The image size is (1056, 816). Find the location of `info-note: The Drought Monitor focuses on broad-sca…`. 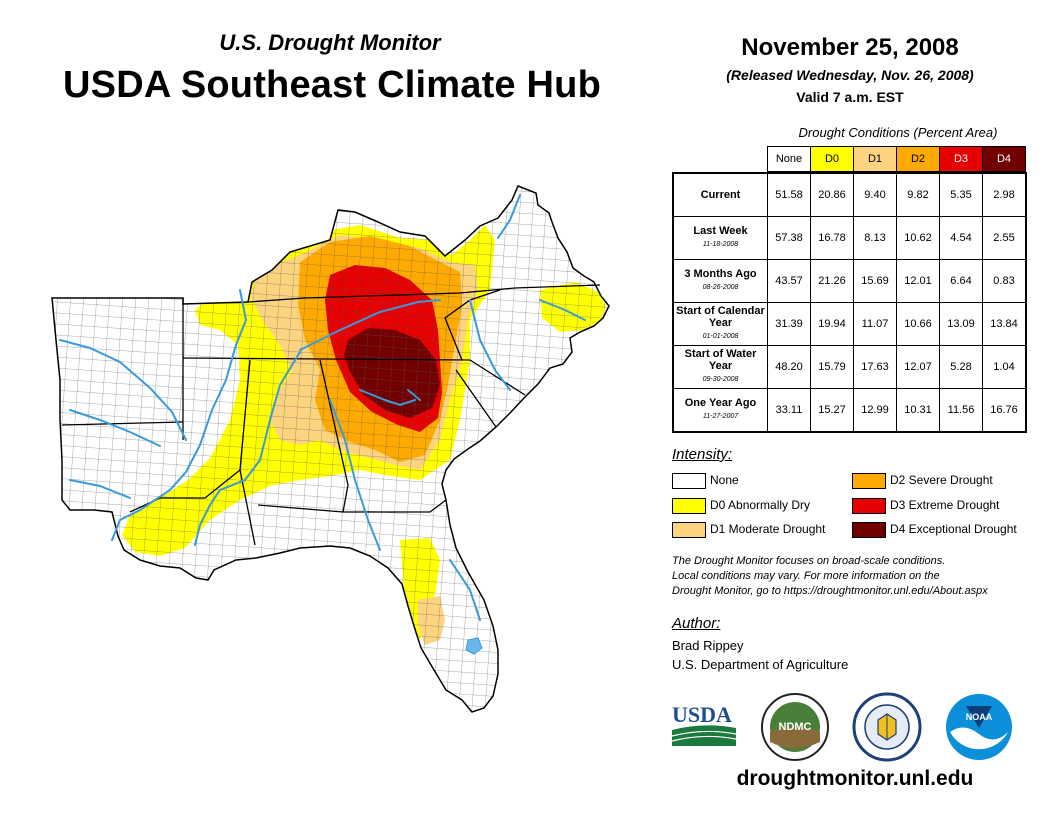

info-note: The Drought Monitor focuses on broad-sca… is located at coordinates (862, 576).